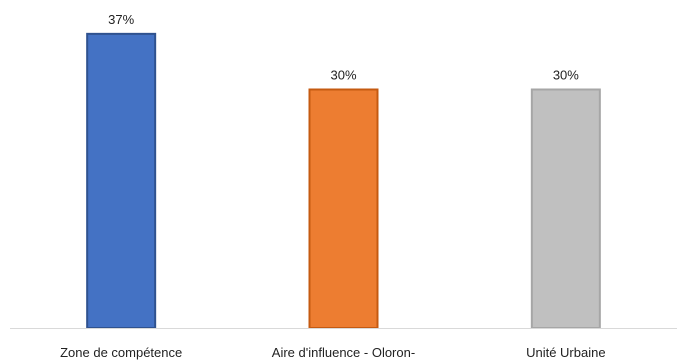  I want to click on category-label-1: Zone de compétence, so click(121, 352).